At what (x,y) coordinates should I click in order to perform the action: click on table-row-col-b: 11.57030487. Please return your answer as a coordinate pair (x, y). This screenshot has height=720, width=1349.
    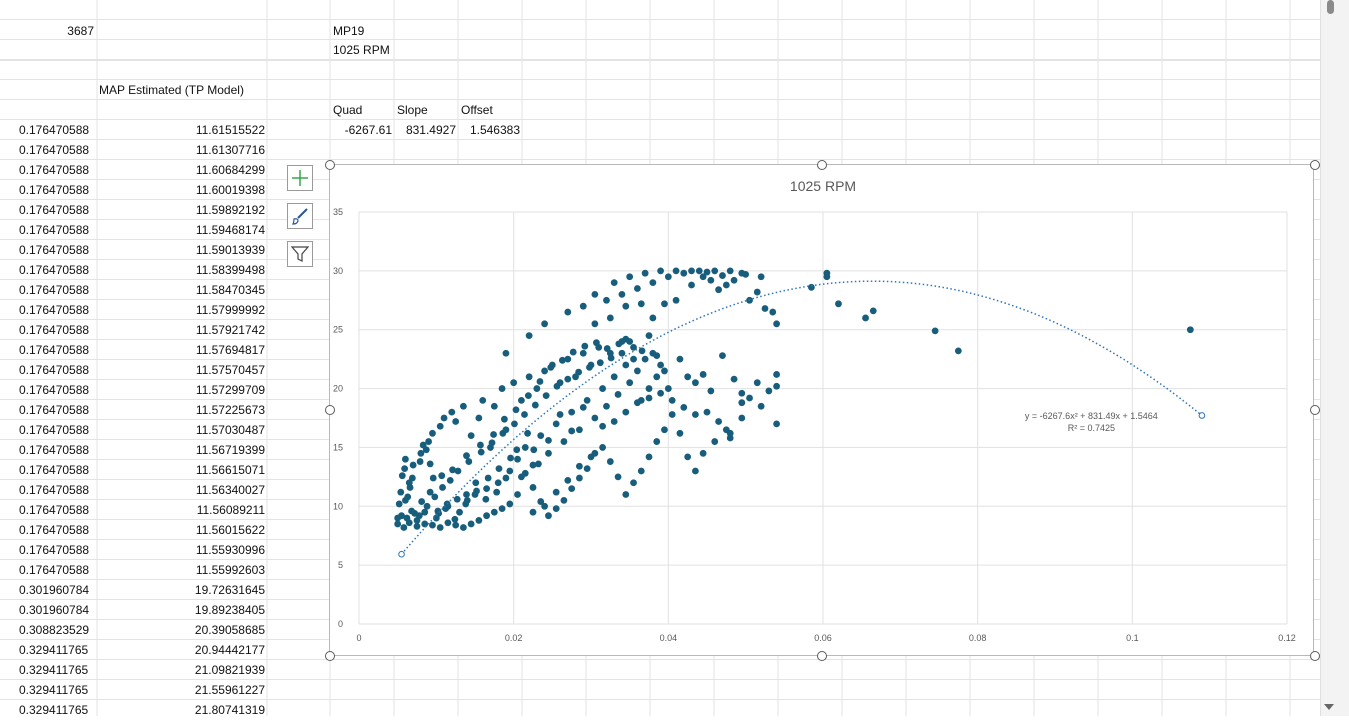
    Looking at the image, I should click on (230, 430).